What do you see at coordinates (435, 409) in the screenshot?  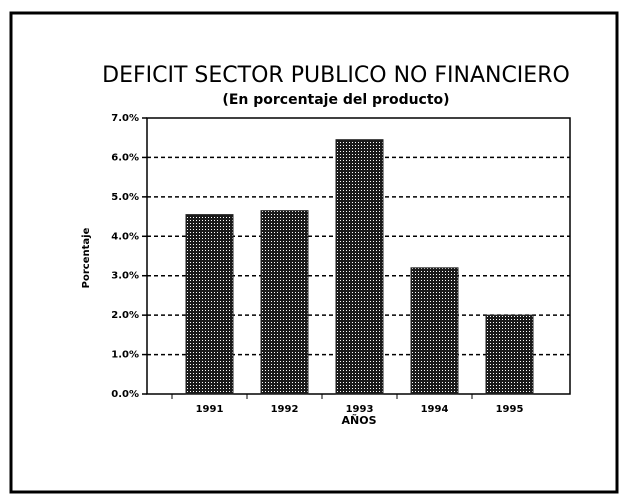 I see `x-tick-label: 1994` at bounding box center [435, 409].